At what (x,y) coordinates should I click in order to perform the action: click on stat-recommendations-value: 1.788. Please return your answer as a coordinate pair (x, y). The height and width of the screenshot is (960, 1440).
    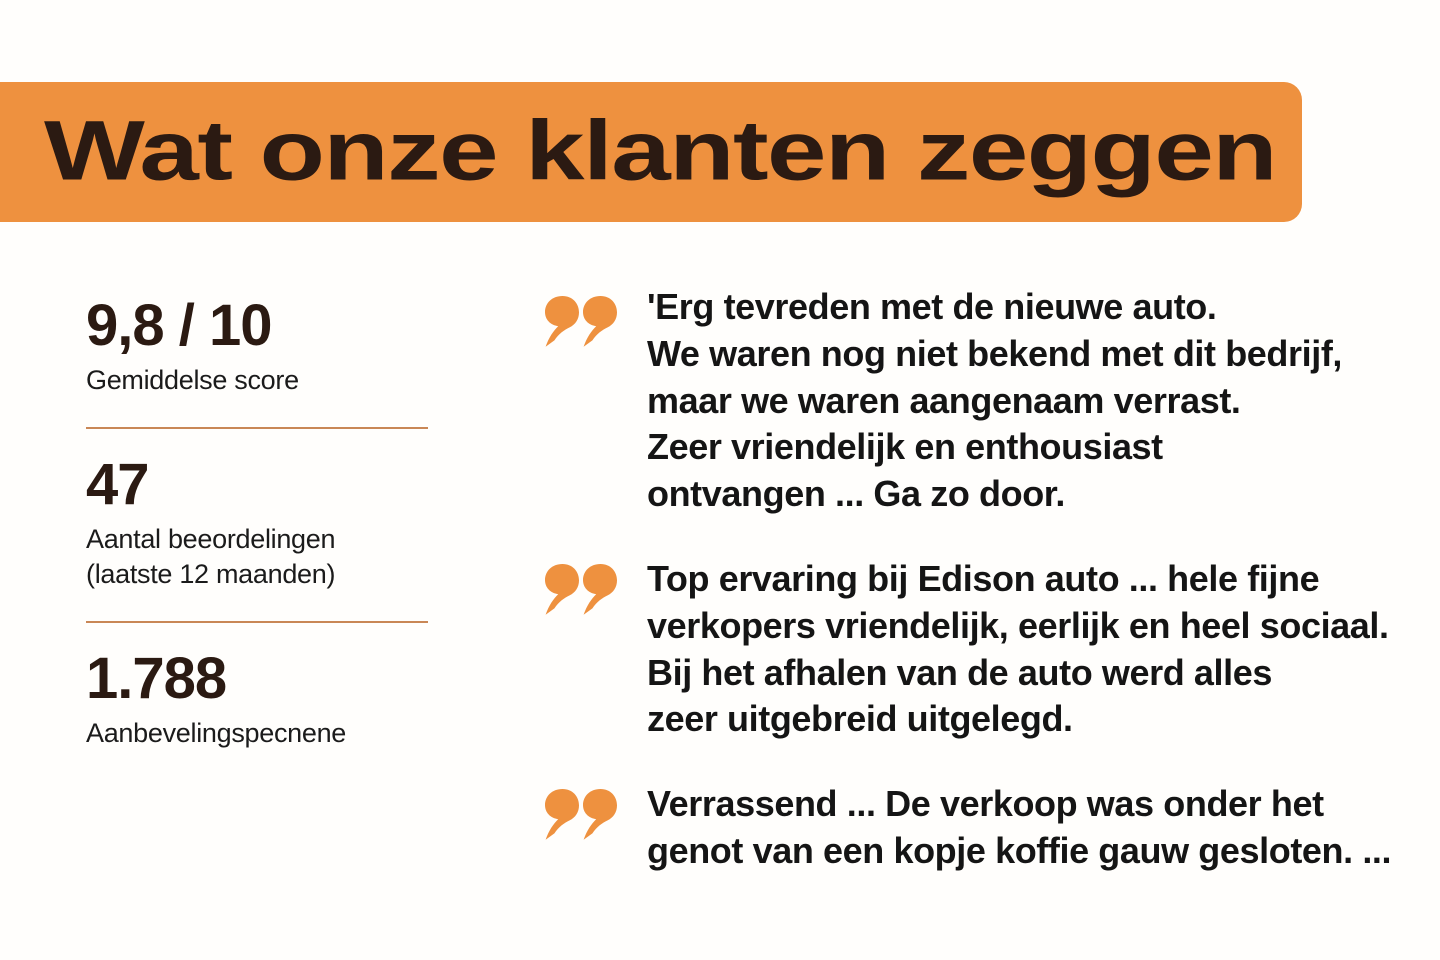
    Looking at the image, I should click on (156, 679).